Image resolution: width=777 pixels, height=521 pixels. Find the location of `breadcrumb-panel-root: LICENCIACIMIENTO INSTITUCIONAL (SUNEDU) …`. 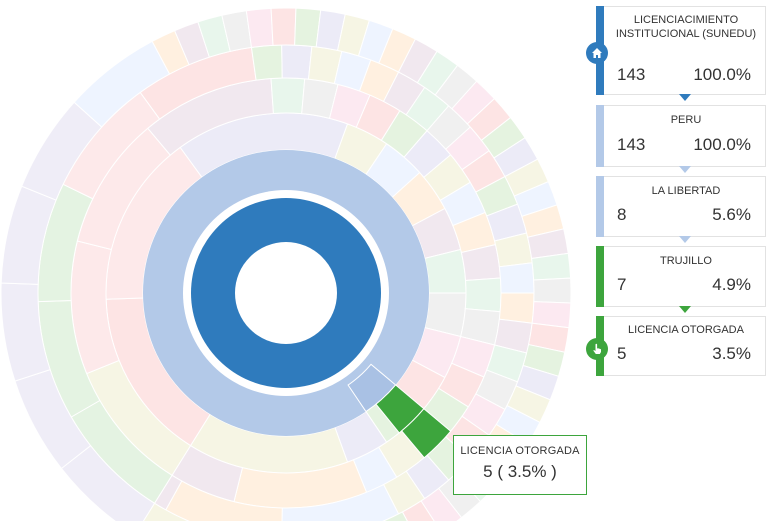

breadcrumb-panel-root: LICENCIACIMIENTO INSTITUCIONAL (SUNEDU) … is located at coordinates (676, 53).